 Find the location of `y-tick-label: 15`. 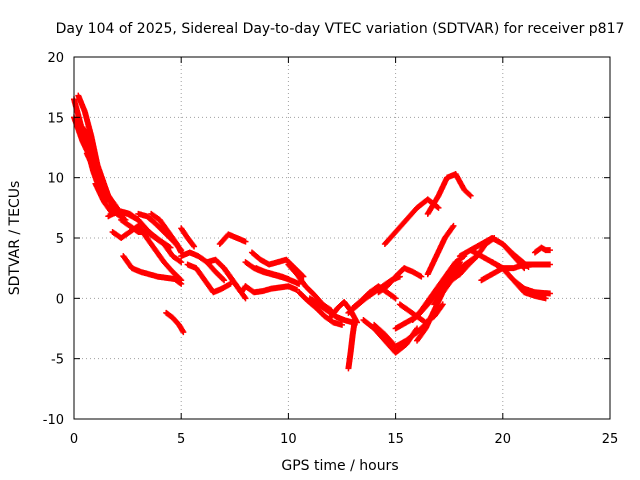

y-tick-label: 15 is located at coordinates (55, 118).